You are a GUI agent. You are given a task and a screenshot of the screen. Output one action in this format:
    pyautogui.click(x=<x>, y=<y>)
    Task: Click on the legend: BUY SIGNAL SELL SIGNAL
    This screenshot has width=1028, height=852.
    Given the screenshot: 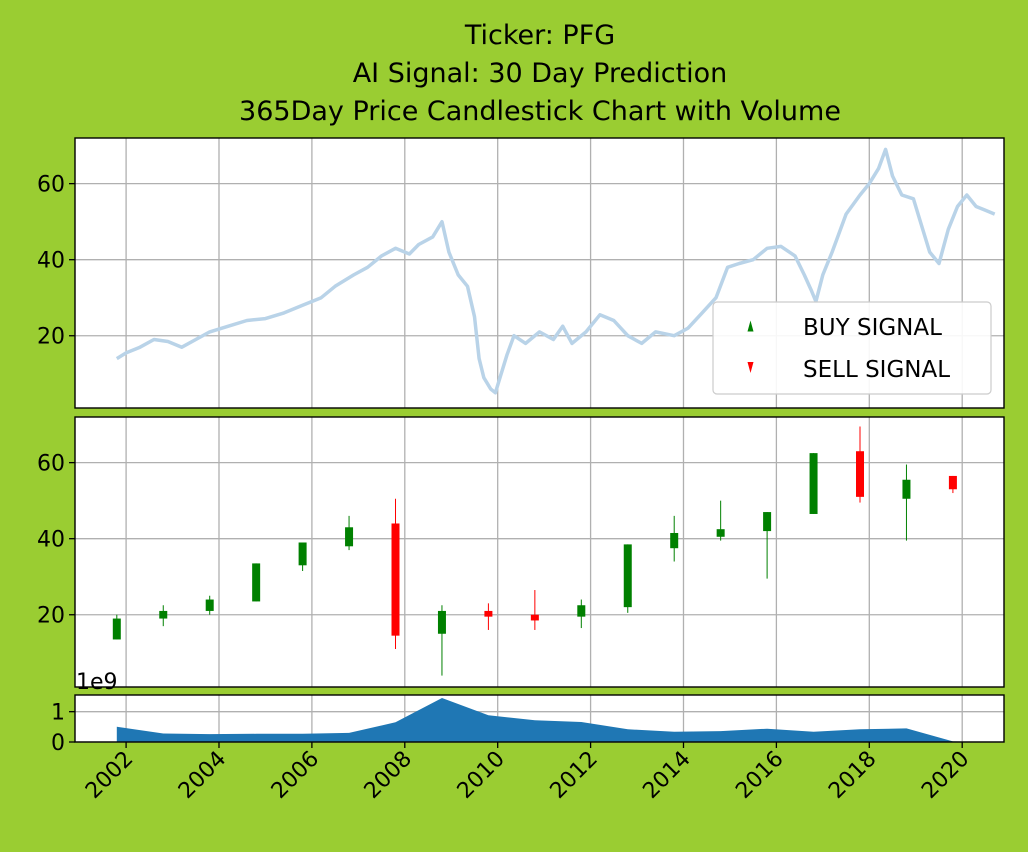 What is the action you would take?
    pyautogui.click(x=852, y=348)
    